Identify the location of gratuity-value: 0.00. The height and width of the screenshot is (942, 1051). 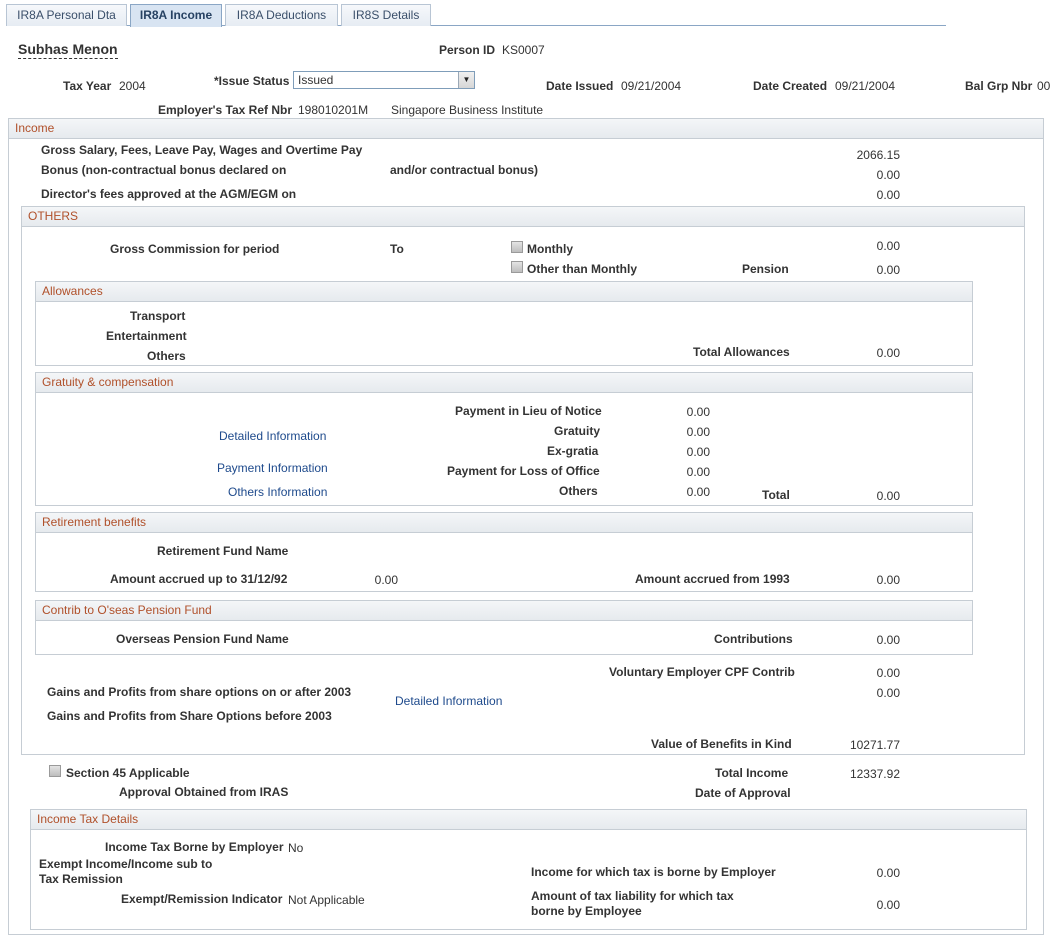
(698, 432).